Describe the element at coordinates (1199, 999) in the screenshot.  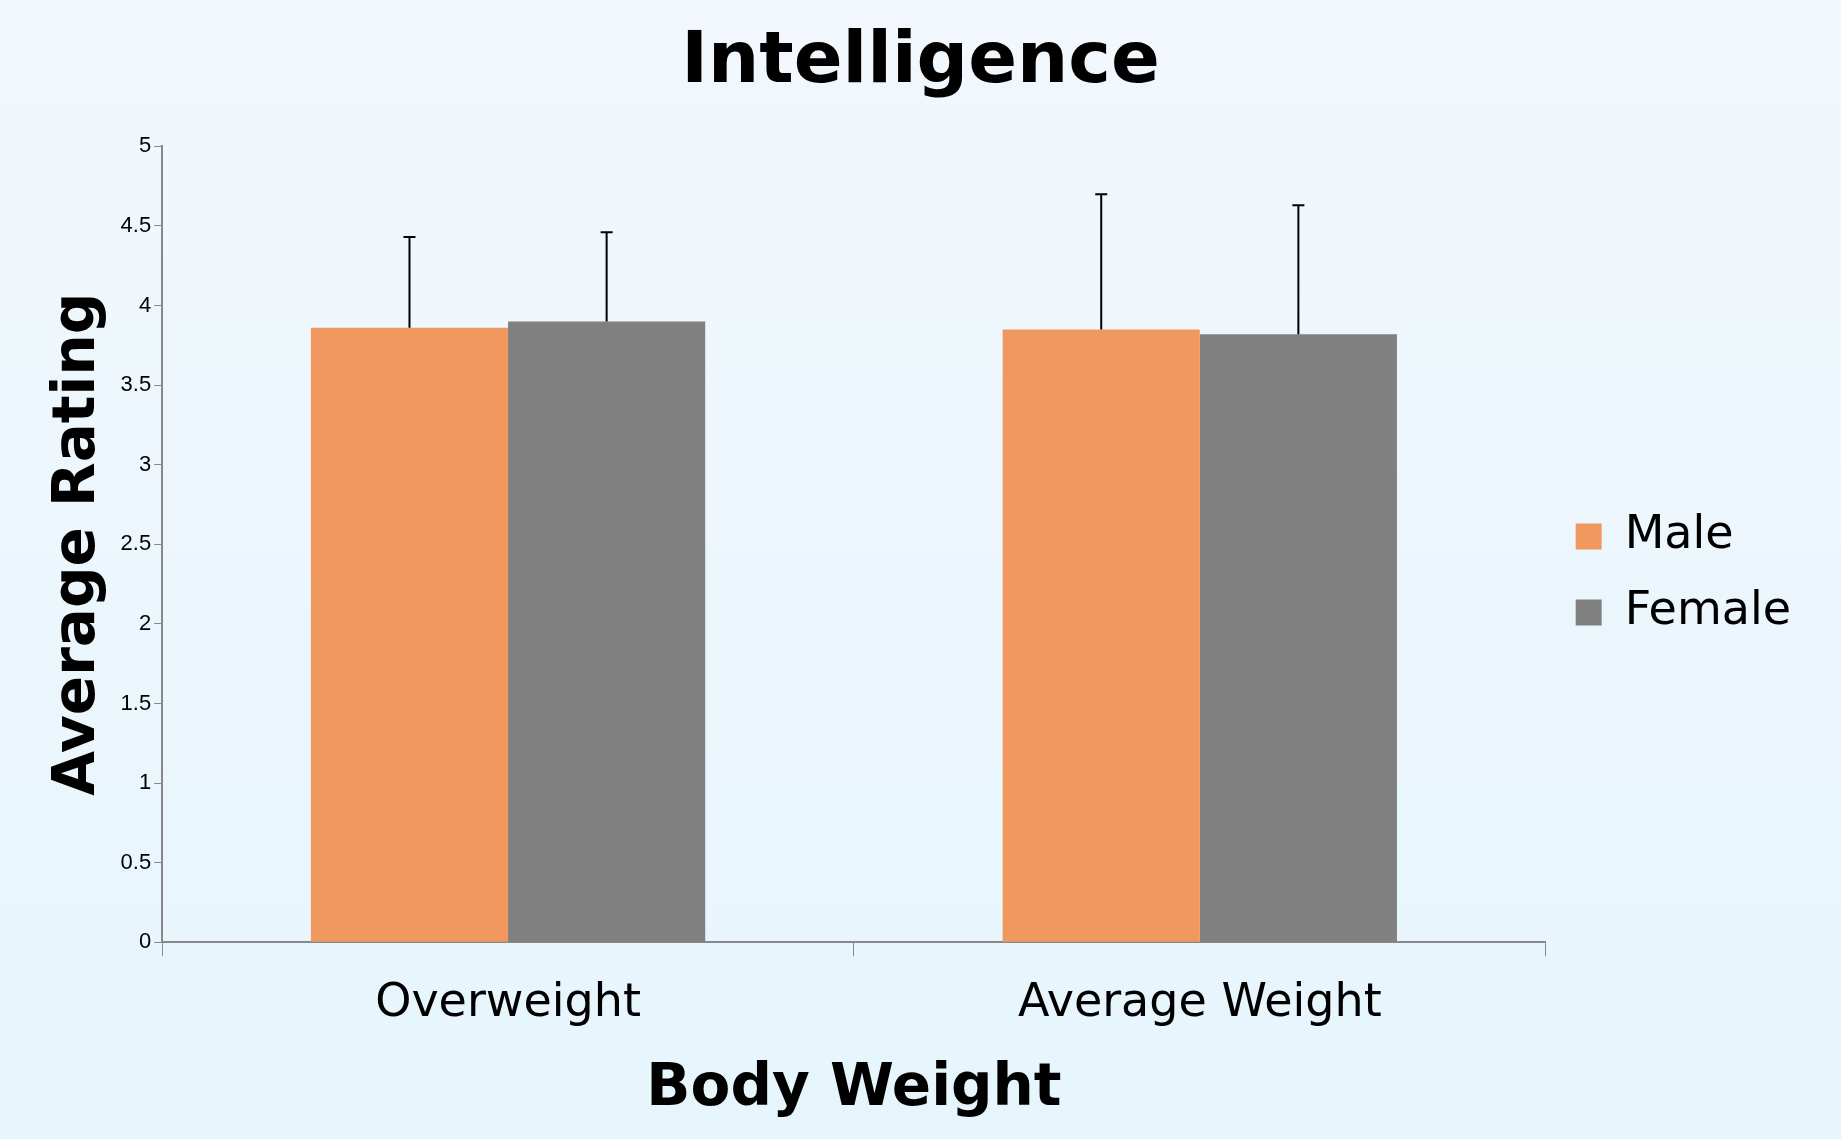
I see `x-tick-label: Average Weight` at that location.